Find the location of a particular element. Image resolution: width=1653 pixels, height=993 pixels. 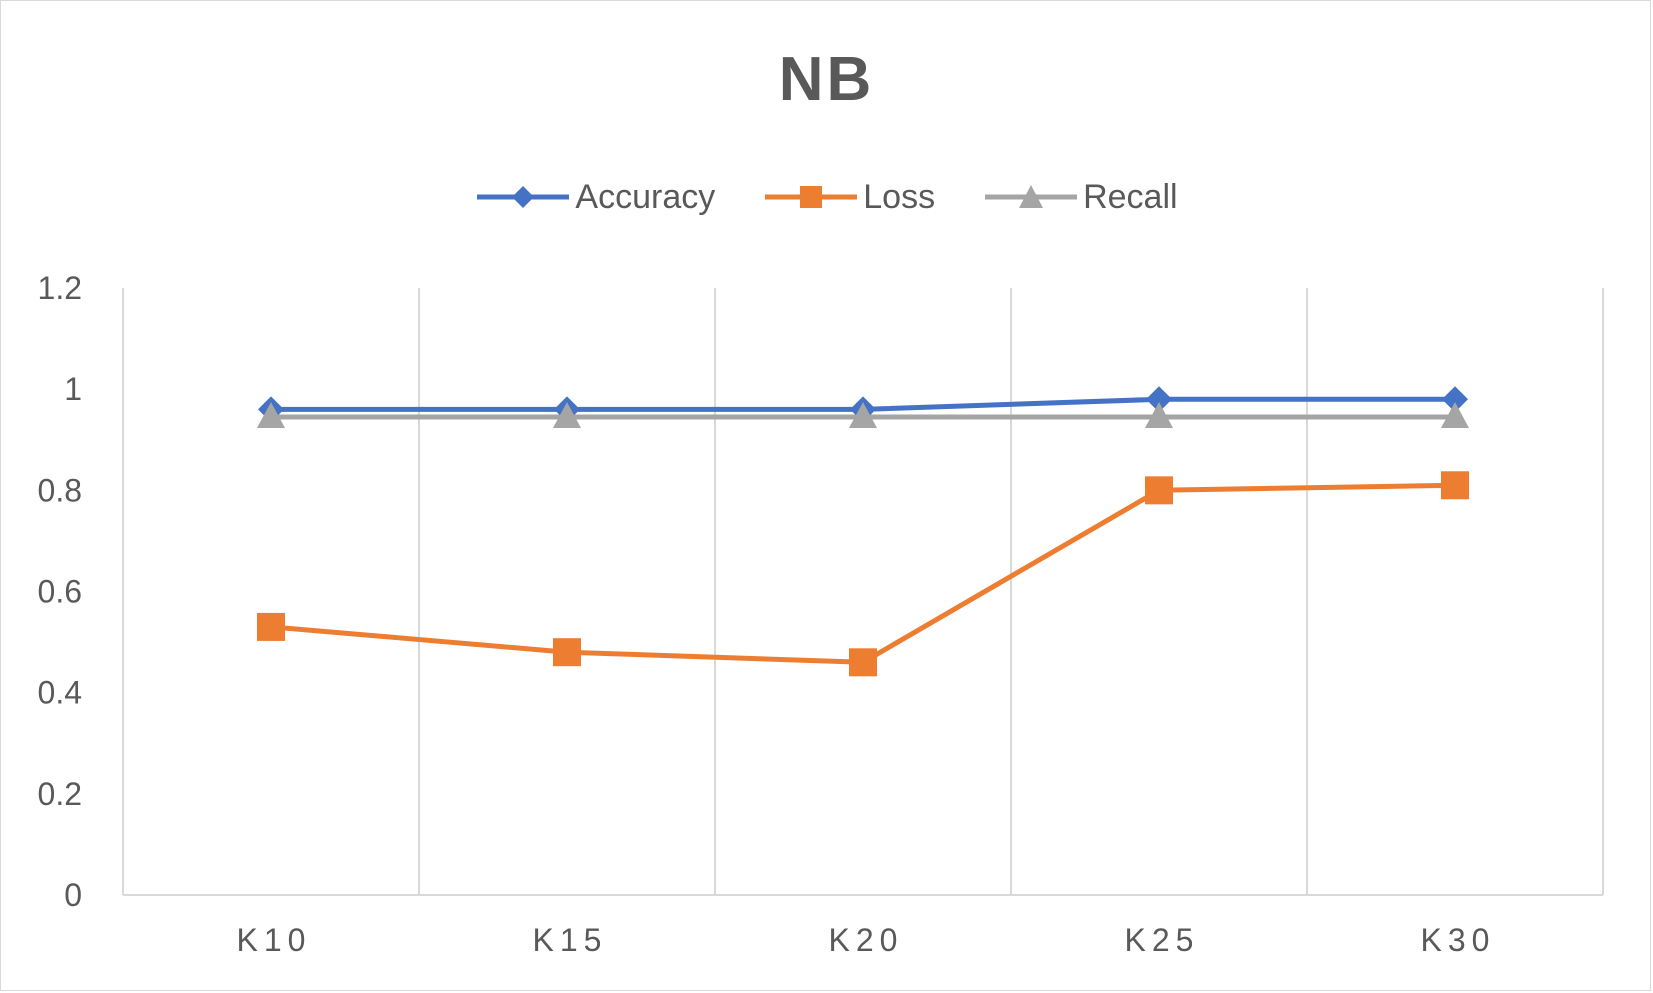

series-line-loss is located at coordinates (863, 573).